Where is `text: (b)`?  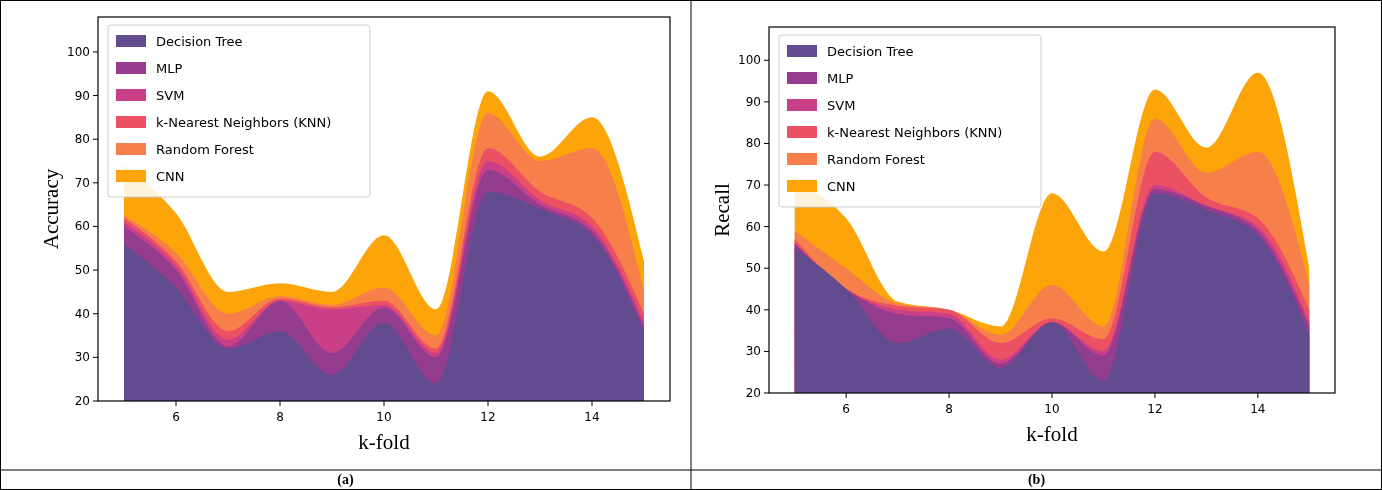
text: (b) is located at coordinates (1036, 480).